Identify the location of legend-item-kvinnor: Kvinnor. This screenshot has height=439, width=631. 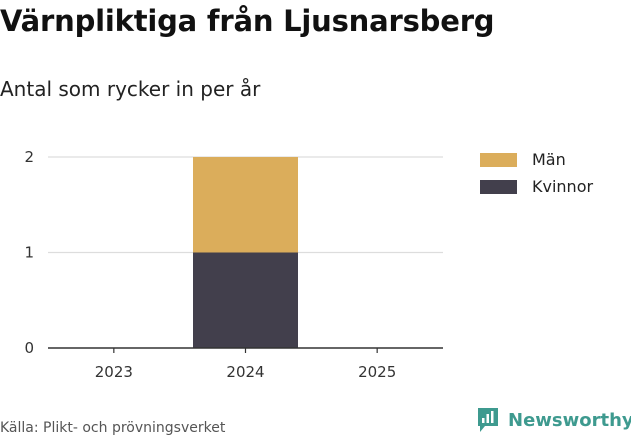
(536, 186).